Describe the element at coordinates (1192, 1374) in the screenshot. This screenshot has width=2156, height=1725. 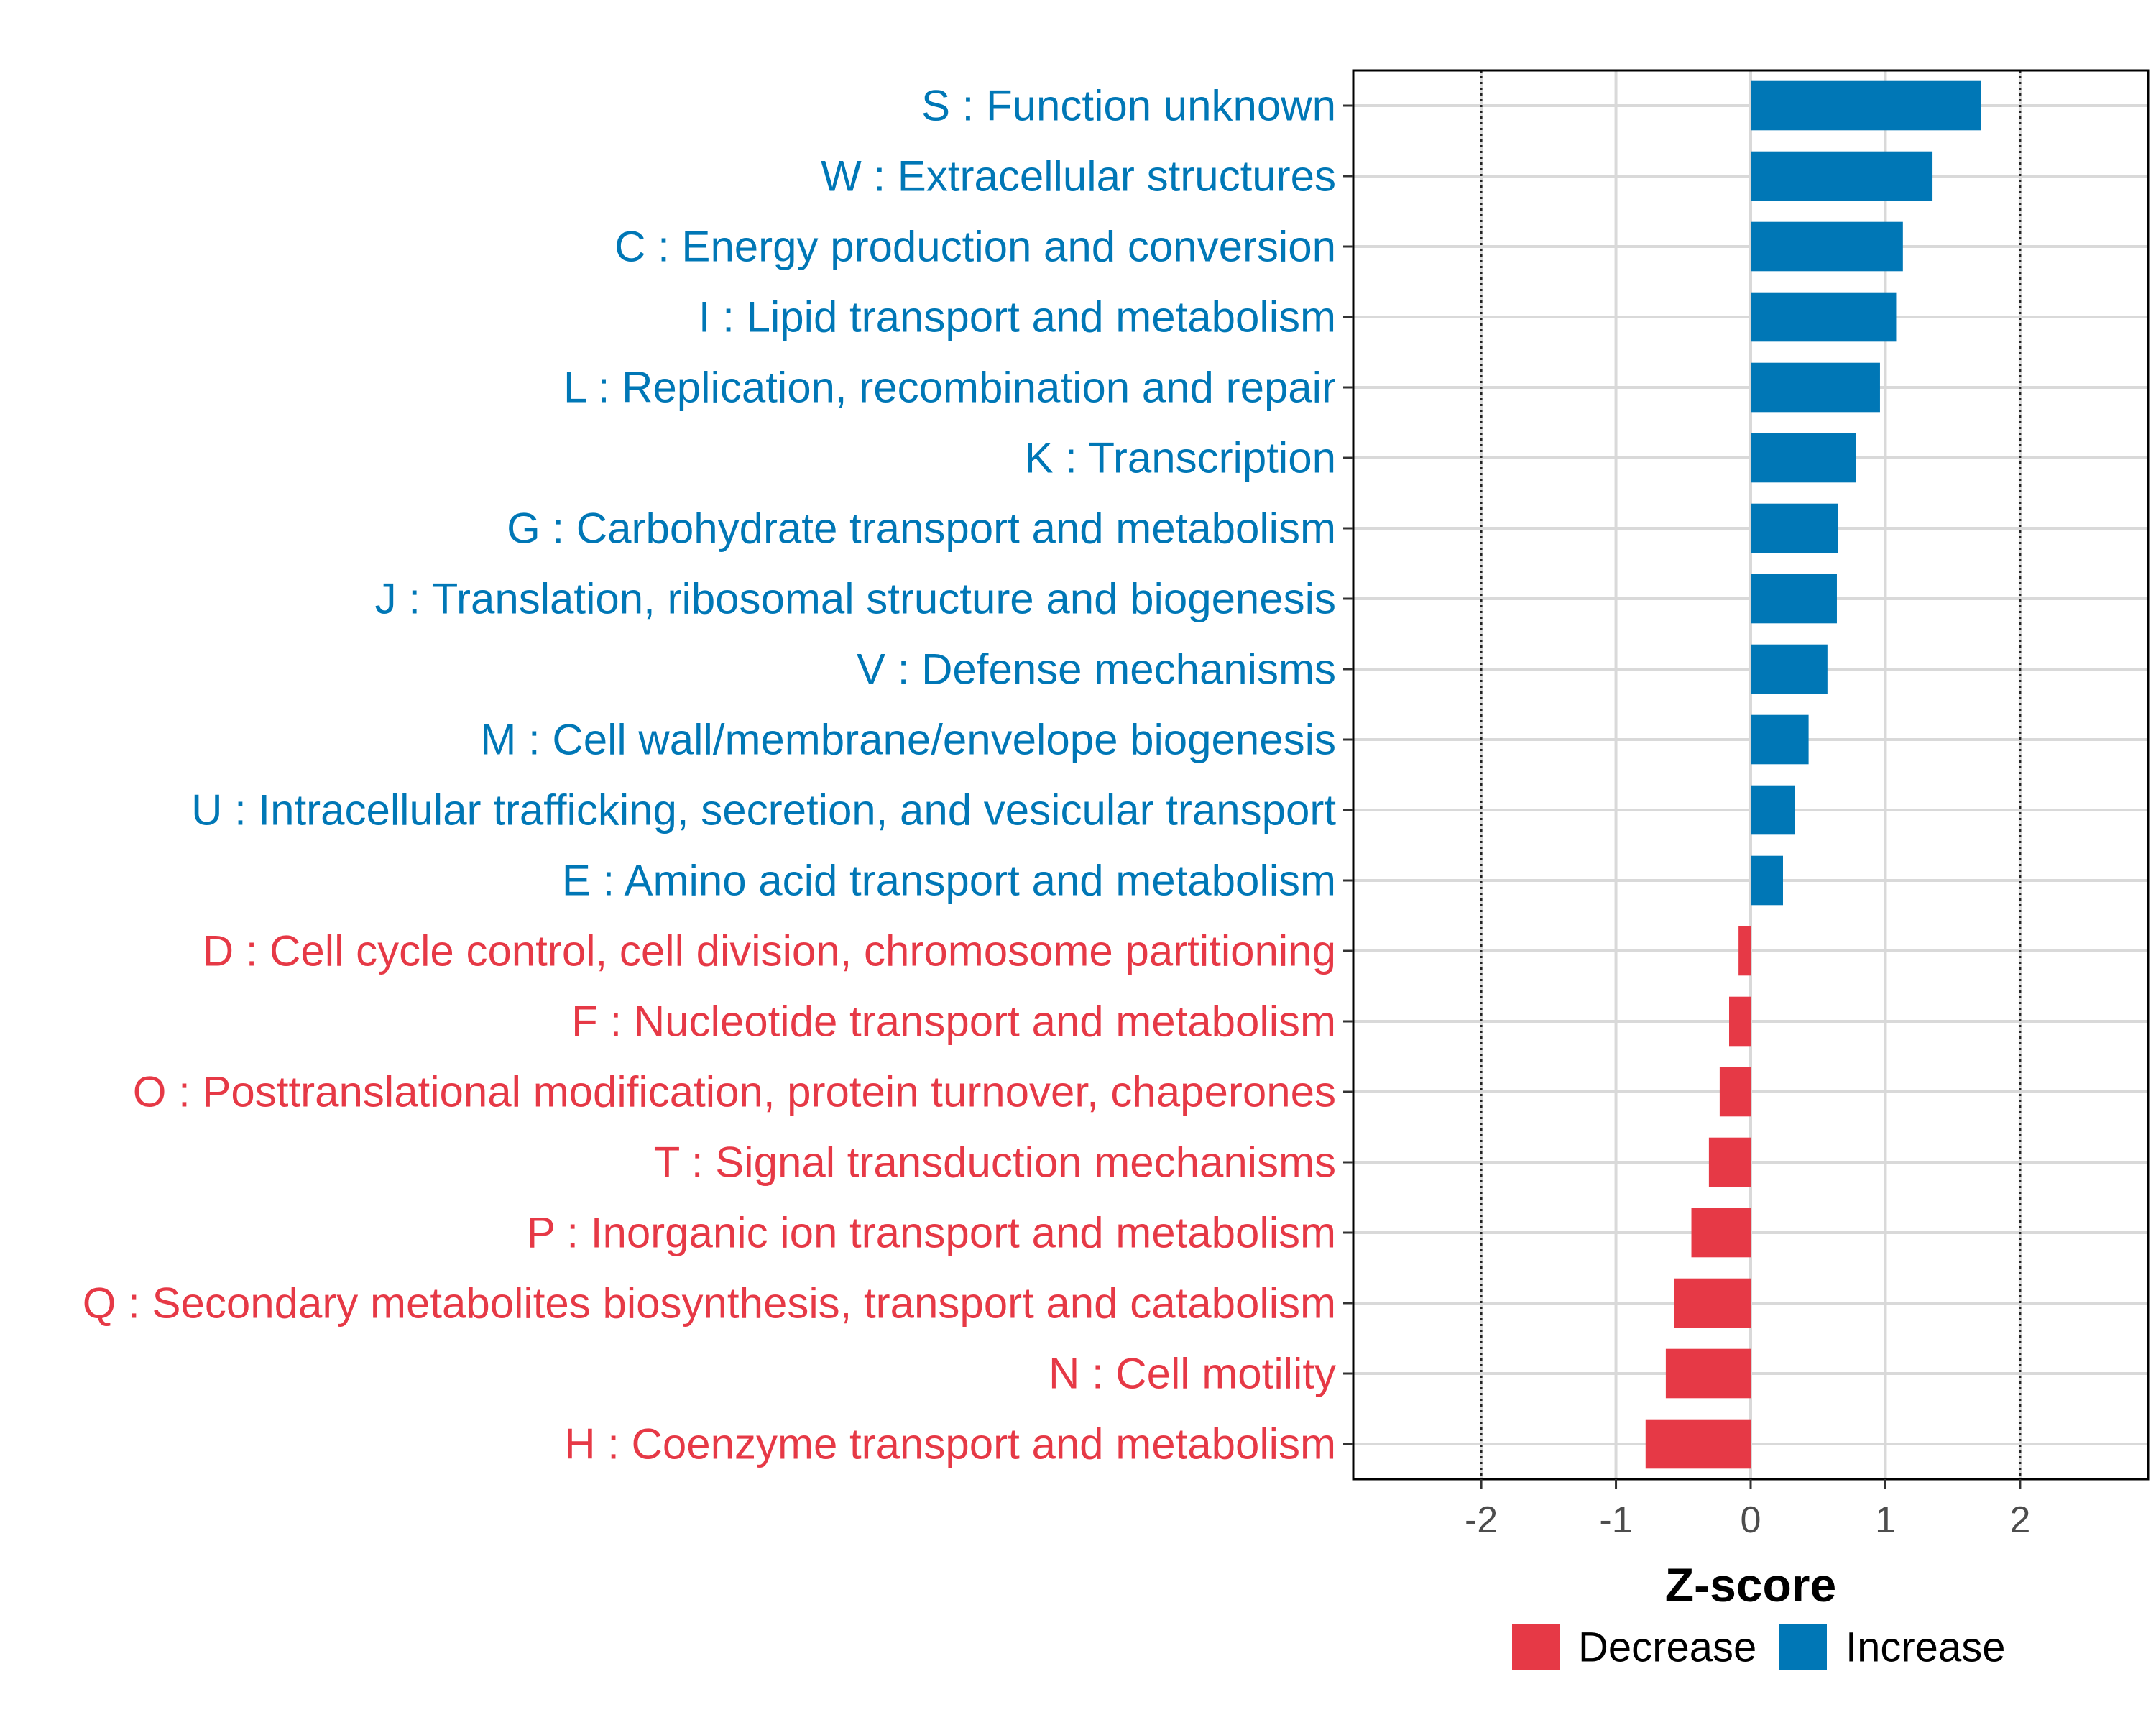
I see `category-label: N : Cell motility` at that location.